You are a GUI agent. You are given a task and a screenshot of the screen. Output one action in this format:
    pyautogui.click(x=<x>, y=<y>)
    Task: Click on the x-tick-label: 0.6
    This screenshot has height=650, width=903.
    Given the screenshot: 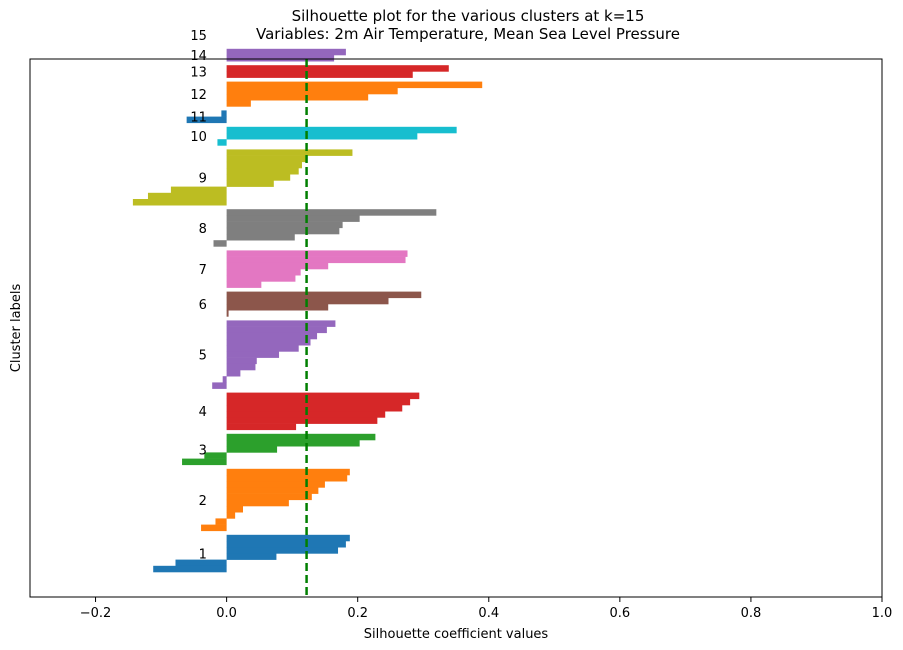 What is the action you would take?
    pyautogui.click(x=620, y=613)
    